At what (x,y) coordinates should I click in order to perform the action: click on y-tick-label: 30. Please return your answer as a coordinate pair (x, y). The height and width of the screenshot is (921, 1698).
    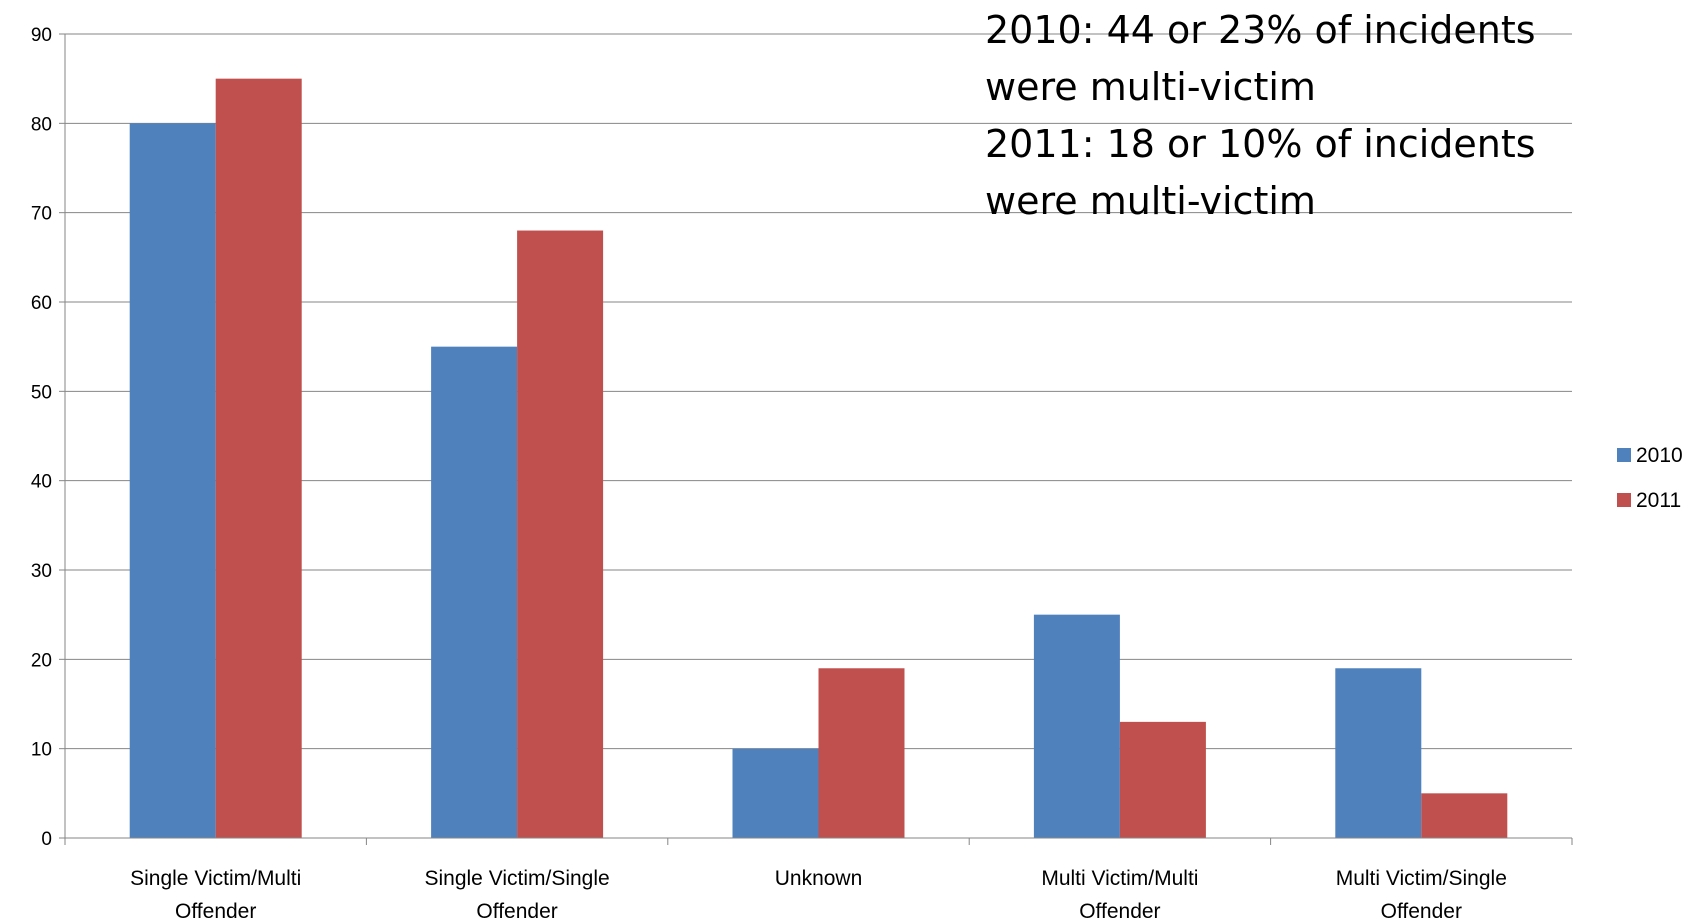
    Looking at the image, I should click on (41, 571).